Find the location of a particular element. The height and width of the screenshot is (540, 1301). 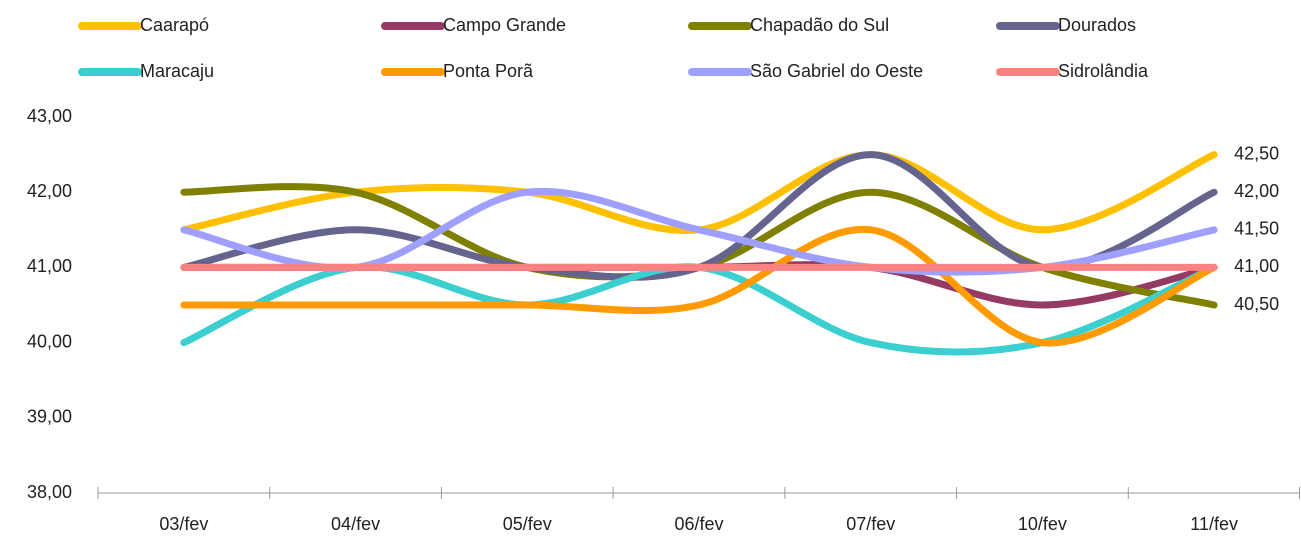

y-tick-label: 42,00 is located at coordinates (49, 191).